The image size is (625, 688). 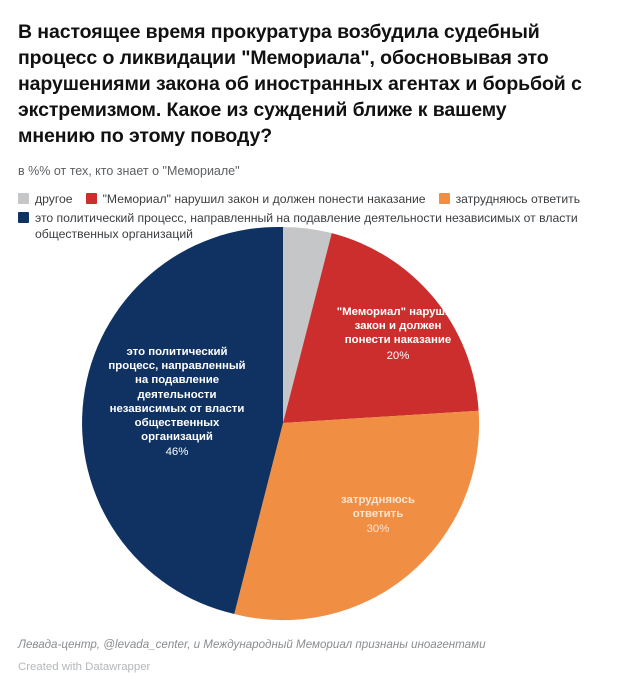 What do you see at coordinates (444, 198) in the screenshot?
I see `legend-swatch-orange-icon` at bounding box center [444, 198].